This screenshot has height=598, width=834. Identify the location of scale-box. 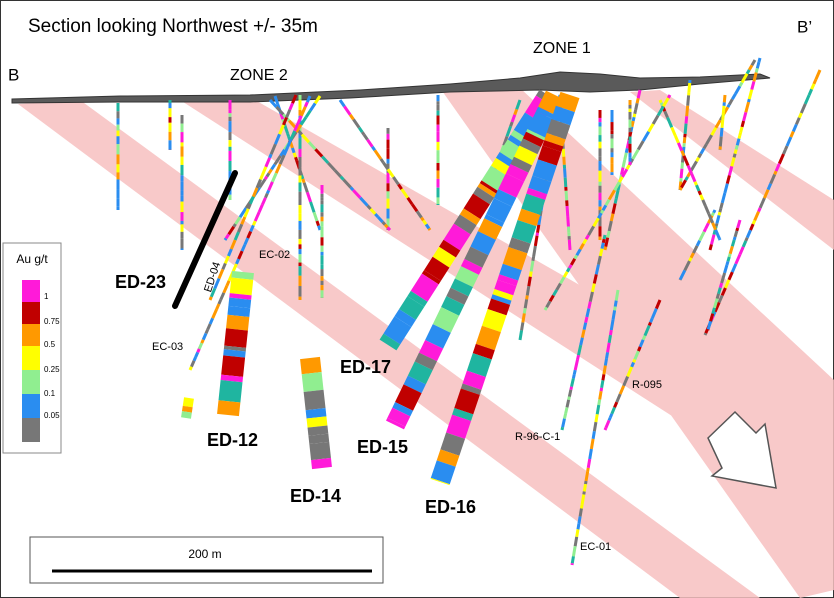
(206, 560).